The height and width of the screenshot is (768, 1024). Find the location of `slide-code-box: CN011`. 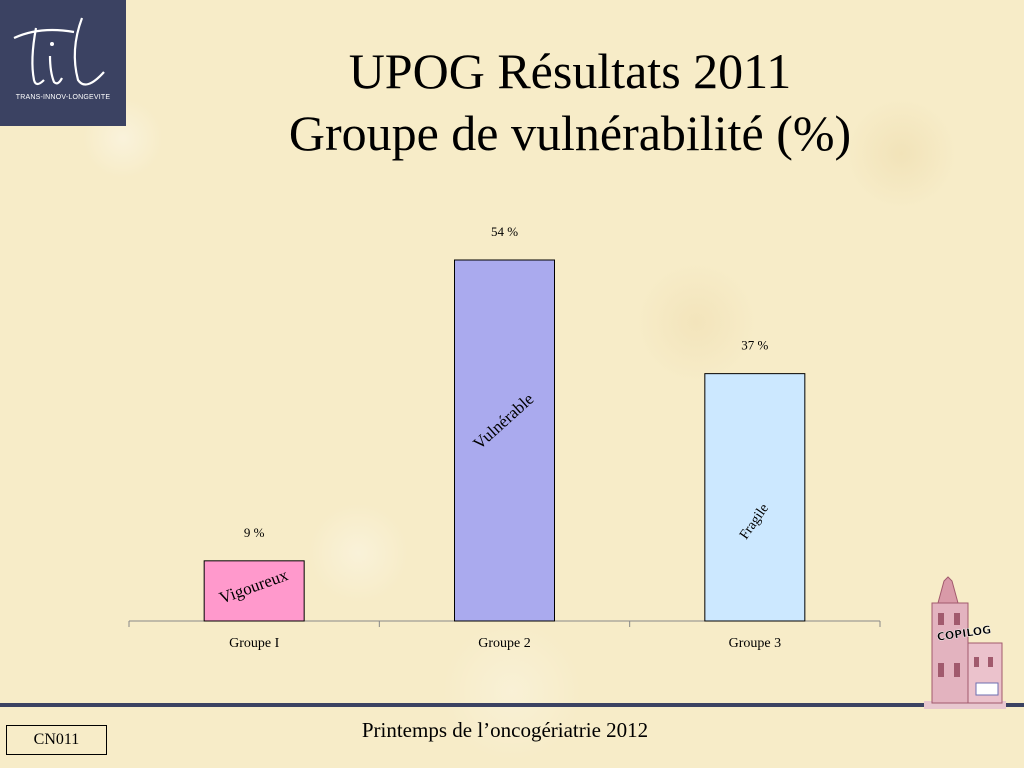

slide-code-box: CN011 is located at coordinates (56, 740).